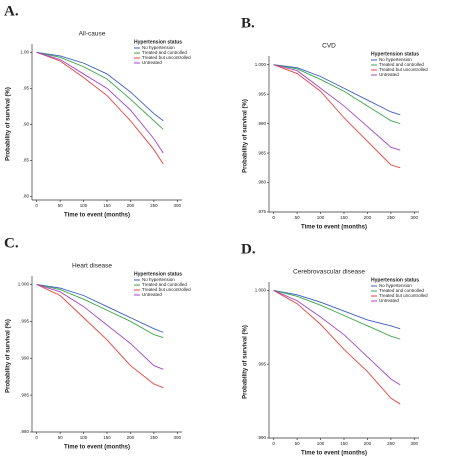 The height and width of the screenshot is (460, 474). What do you see at coordinates (92, 34) in the screenshot?
I see `chart-title: All-cause` at bounding box center [92, 34].